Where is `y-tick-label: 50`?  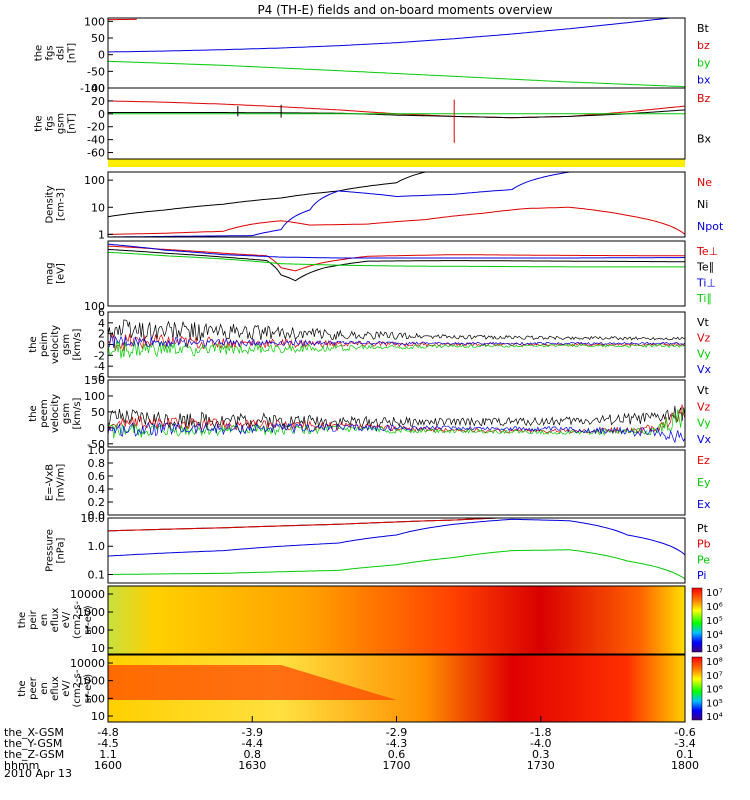 y-tick-label: 50 is located at coordinates (98, 412).